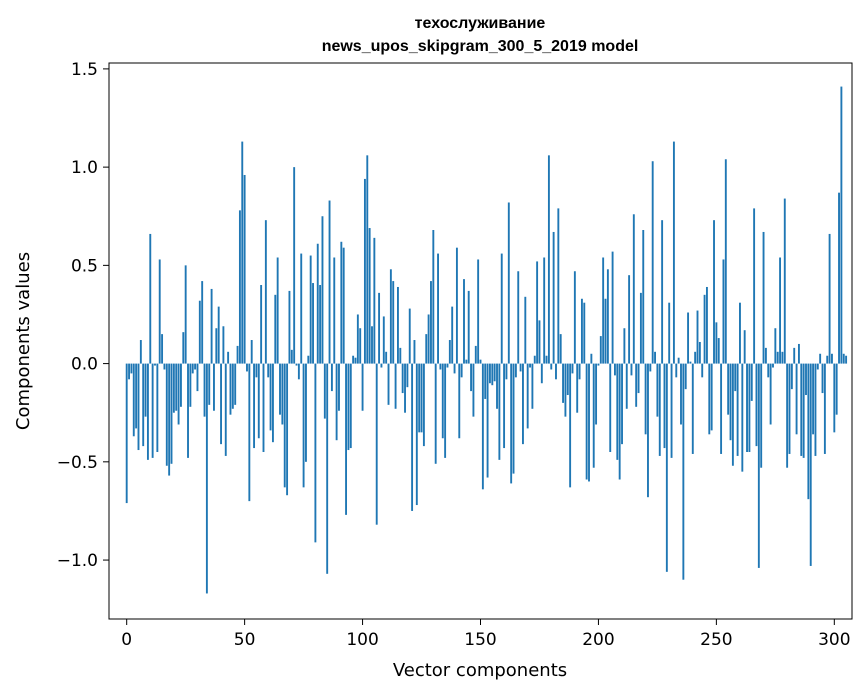 The image size is (867, 696). What do you see at coordinates (245, 640) in the screenshot?
I see `x-tick-label: 50` at bounding box center [245, 640].